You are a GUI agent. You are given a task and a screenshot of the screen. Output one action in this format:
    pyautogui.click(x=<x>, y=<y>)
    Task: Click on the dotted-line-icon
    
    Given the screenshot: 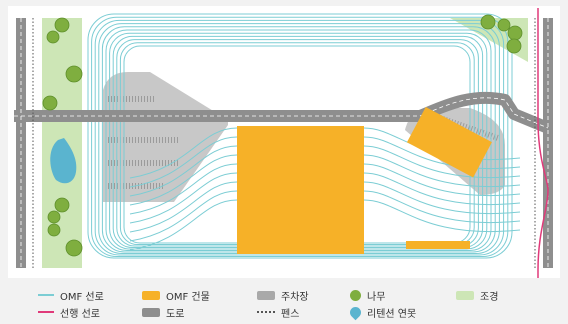 What is the action you would take?
    pyautogui.click(x=266, y=312)
    